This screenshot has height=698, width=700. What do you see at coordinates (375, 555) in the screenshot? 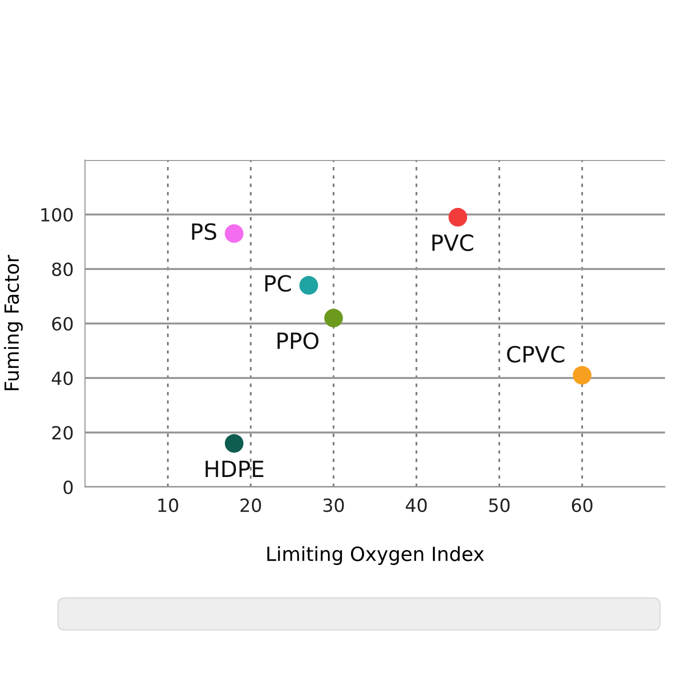
I see `x-axis-title: Limiting Oxygen Index` at bounding box center [375, 555].